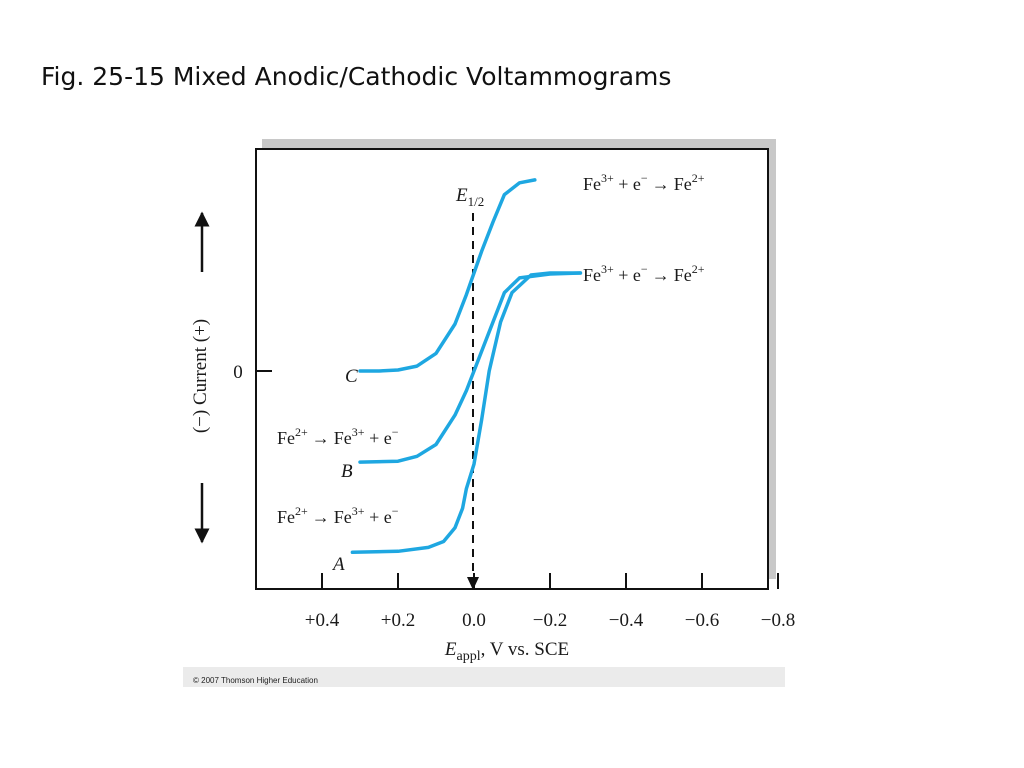 The width and height of the screenshot is (1024, 768). Describe the element at coordinates (468, 656) in the screenshot. I see `x-axis-label-sub: appl` at that location.